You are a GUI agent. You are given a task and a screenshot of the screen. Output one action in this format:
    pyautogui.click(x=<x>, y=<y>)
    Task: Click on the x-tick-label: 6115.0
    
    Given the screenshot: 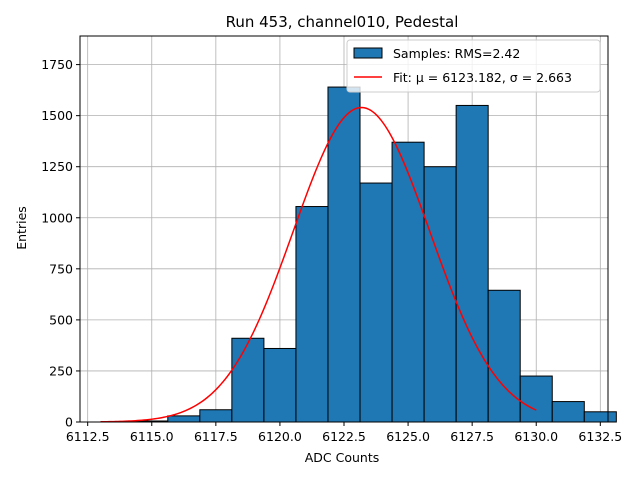 What is the action you would take?
    pyautogui.click(x=152, y=436)
    